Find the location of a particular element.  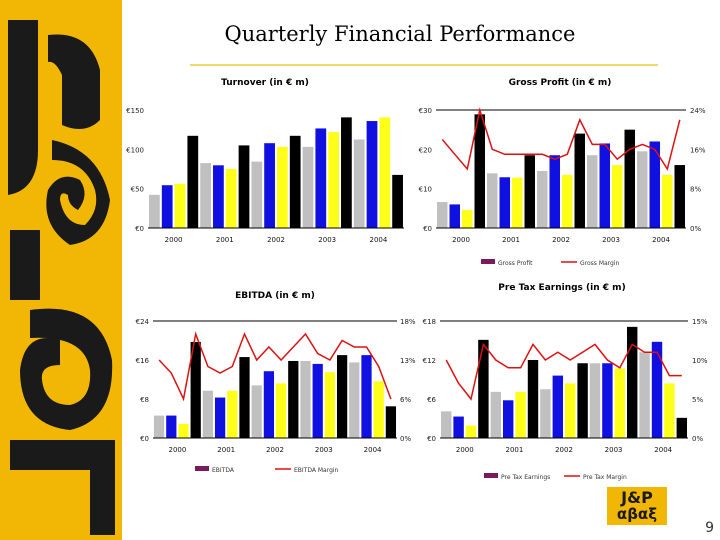

chart-title: EBITDA (in € m) is located at coordinates (275, 296).